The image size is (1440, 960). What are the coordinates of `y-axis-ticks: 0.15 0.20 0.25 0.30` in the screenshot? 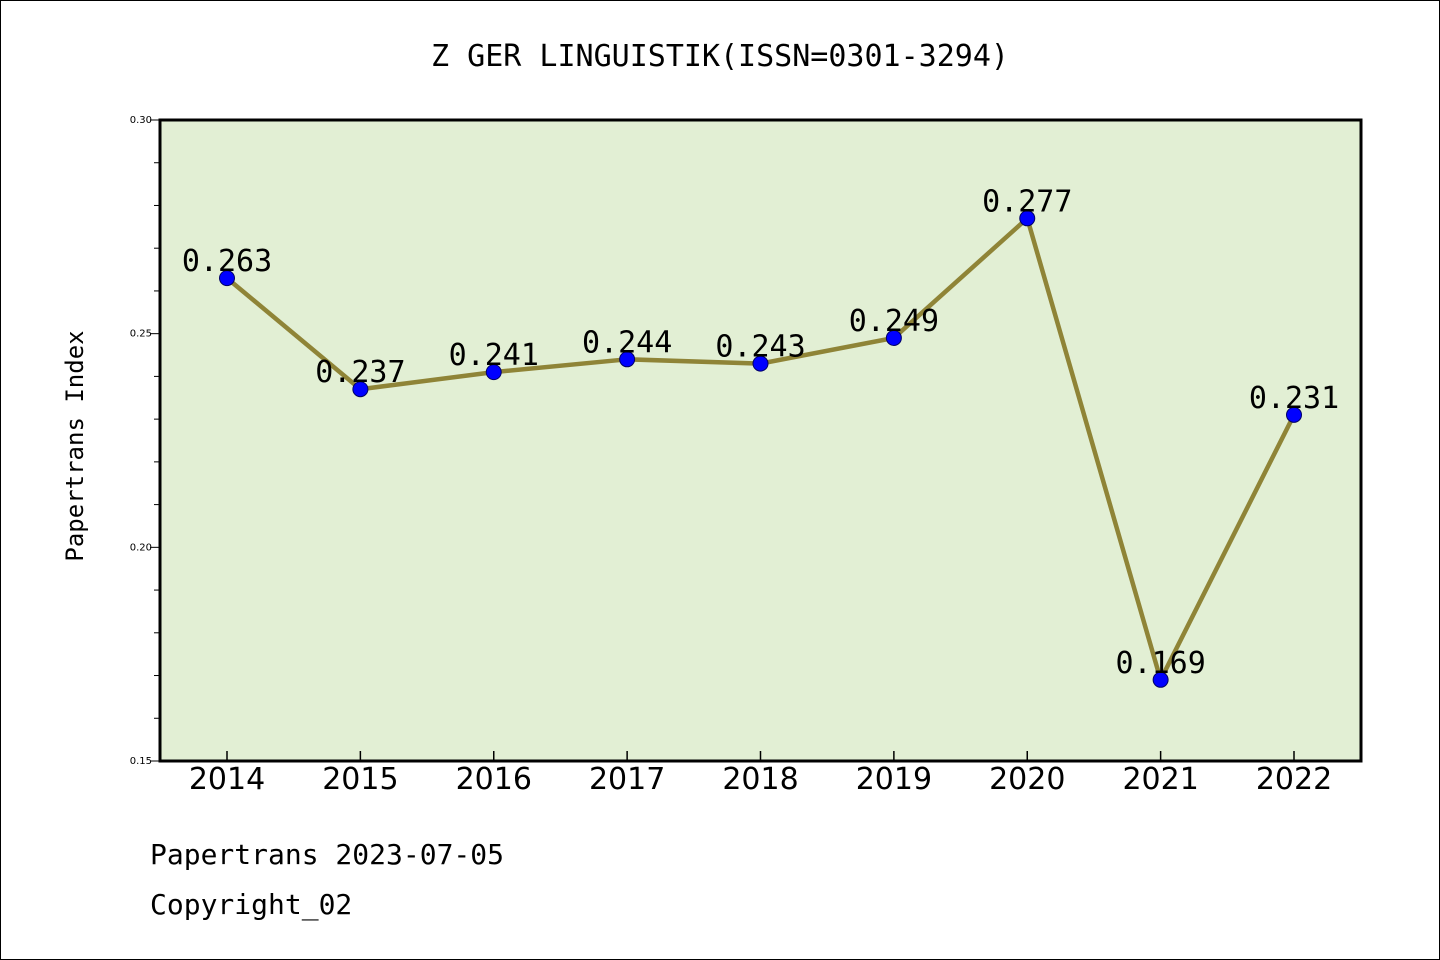 It's located at (145, 441).